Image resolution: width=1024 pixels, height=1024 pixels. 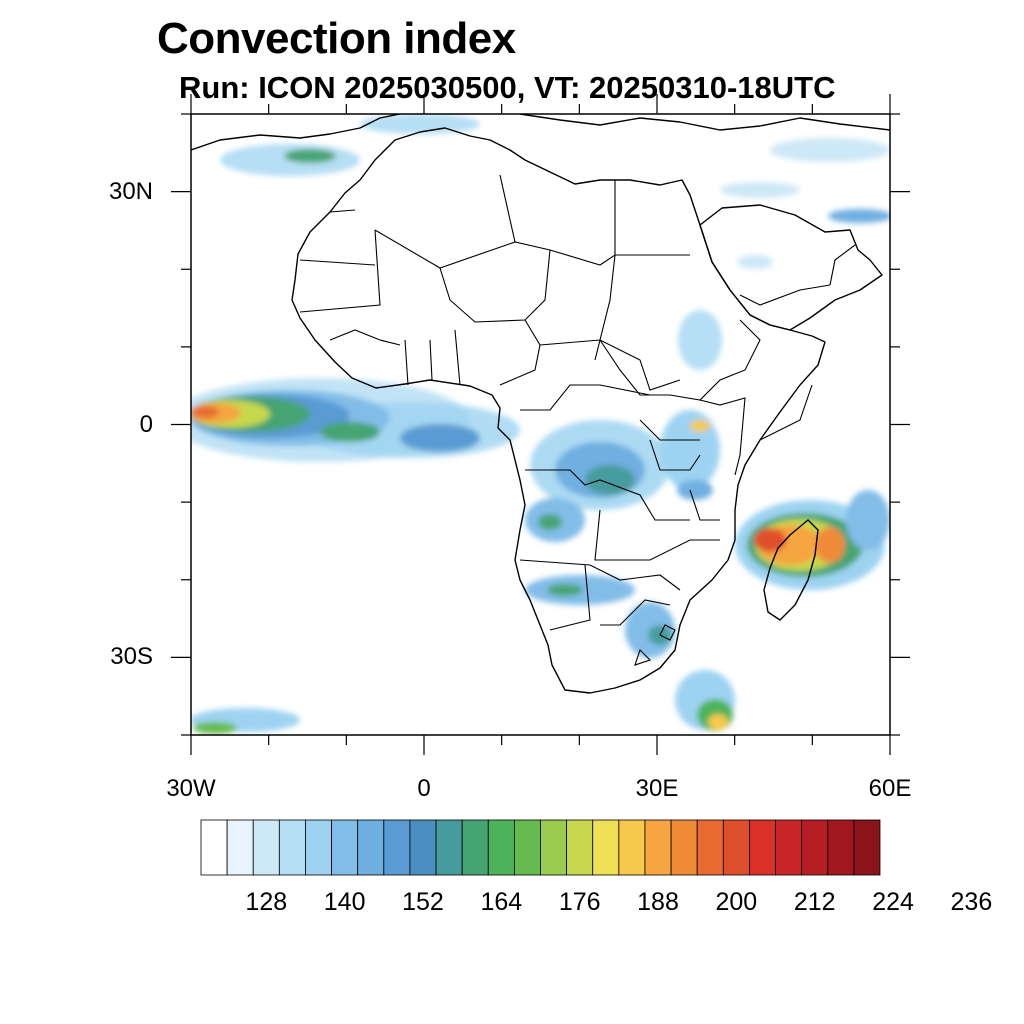 I want to click on lon-tick-label: 30W, so click(x=191, y=788).